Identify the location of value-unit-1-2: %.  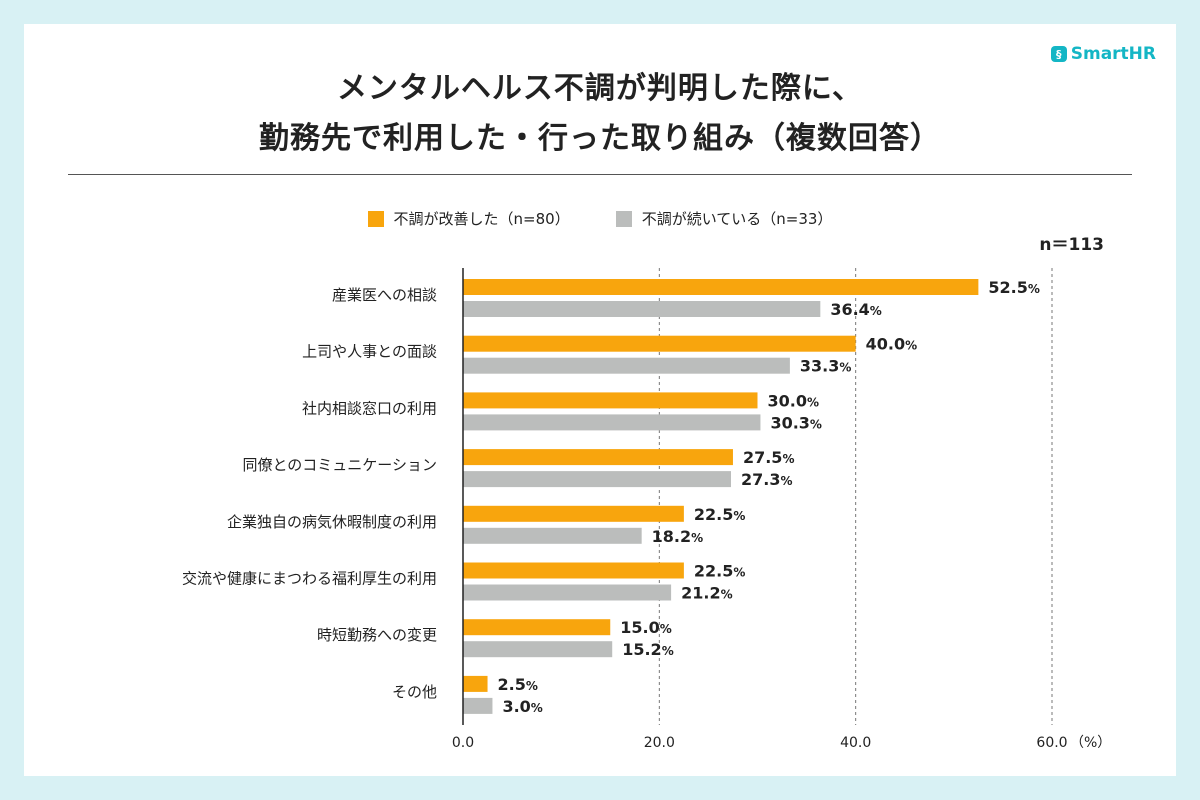
(816, 424).